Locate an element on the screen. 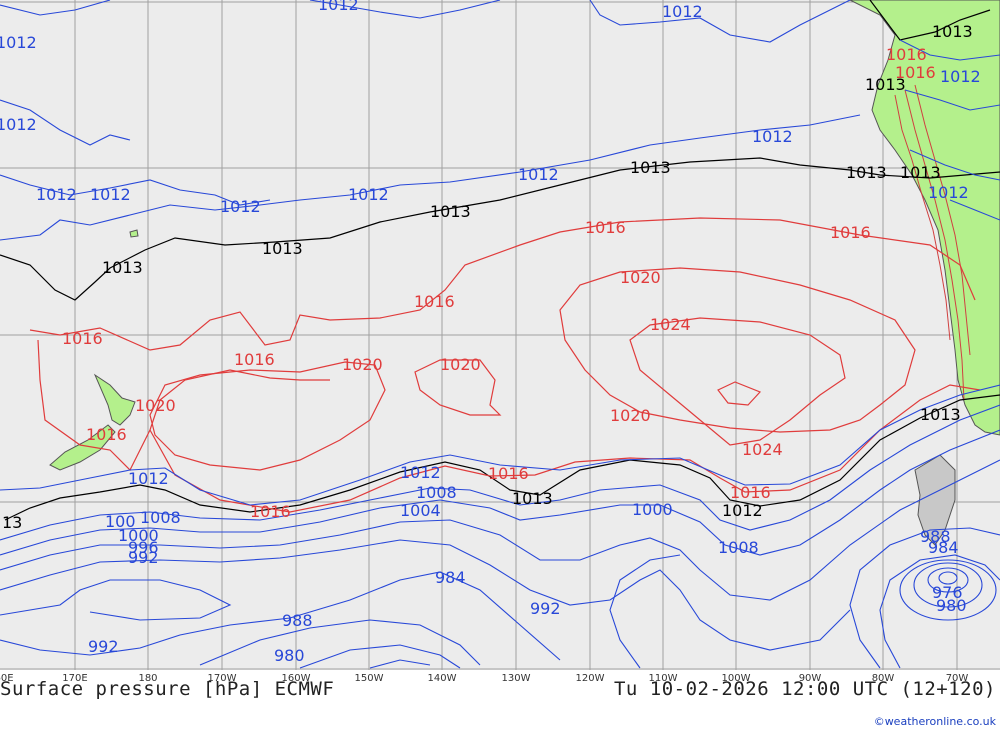  new-zealand-north-island is located at coordinates (114, 399).